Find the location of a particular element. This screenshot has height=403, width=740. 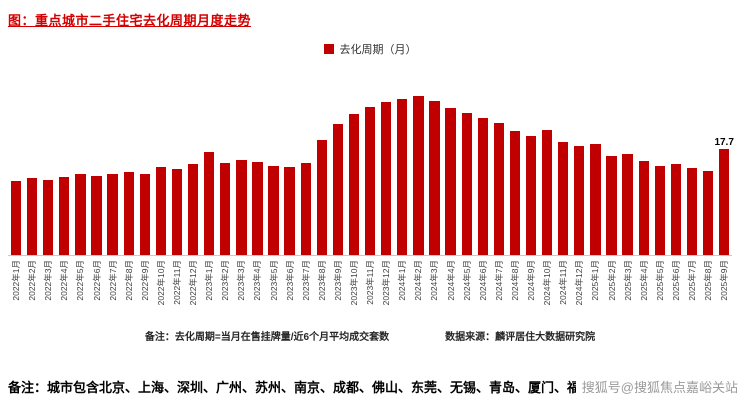

bar-column: 2022年9月 is located at coordinates (144, 192).